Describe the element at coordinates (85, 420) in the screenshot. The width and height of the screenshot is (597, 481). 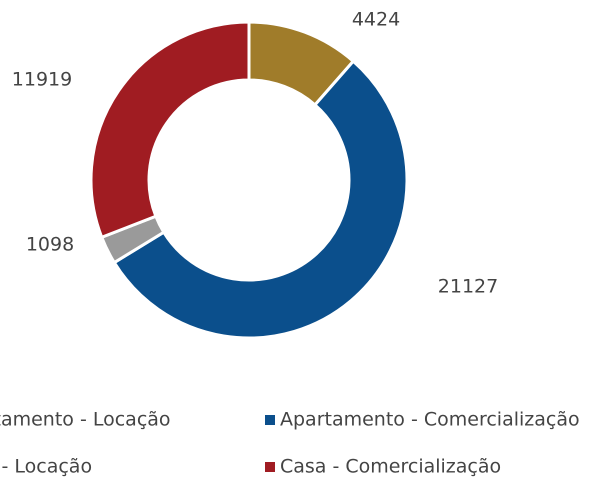
I see `legend-label: Apartamento - Locação` at that location.